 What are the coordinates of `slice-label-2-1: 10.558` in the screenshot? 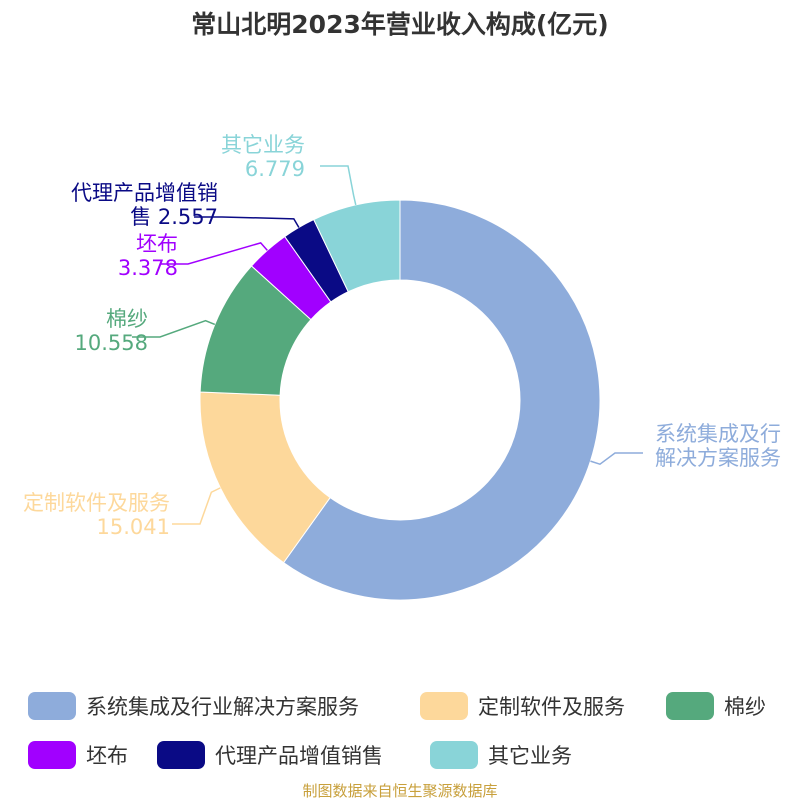 It's located at (111, 343).